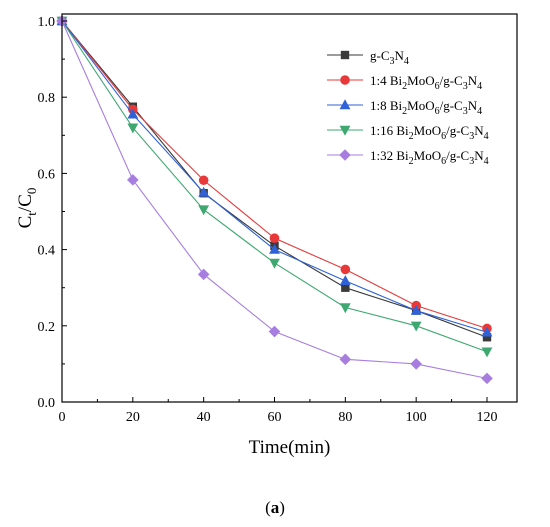 The height and width of the screenshot is (527, 550). Describe the element at coordinates (133, 417) in the screenshot. I see `x-tick-label: 20` at that location.